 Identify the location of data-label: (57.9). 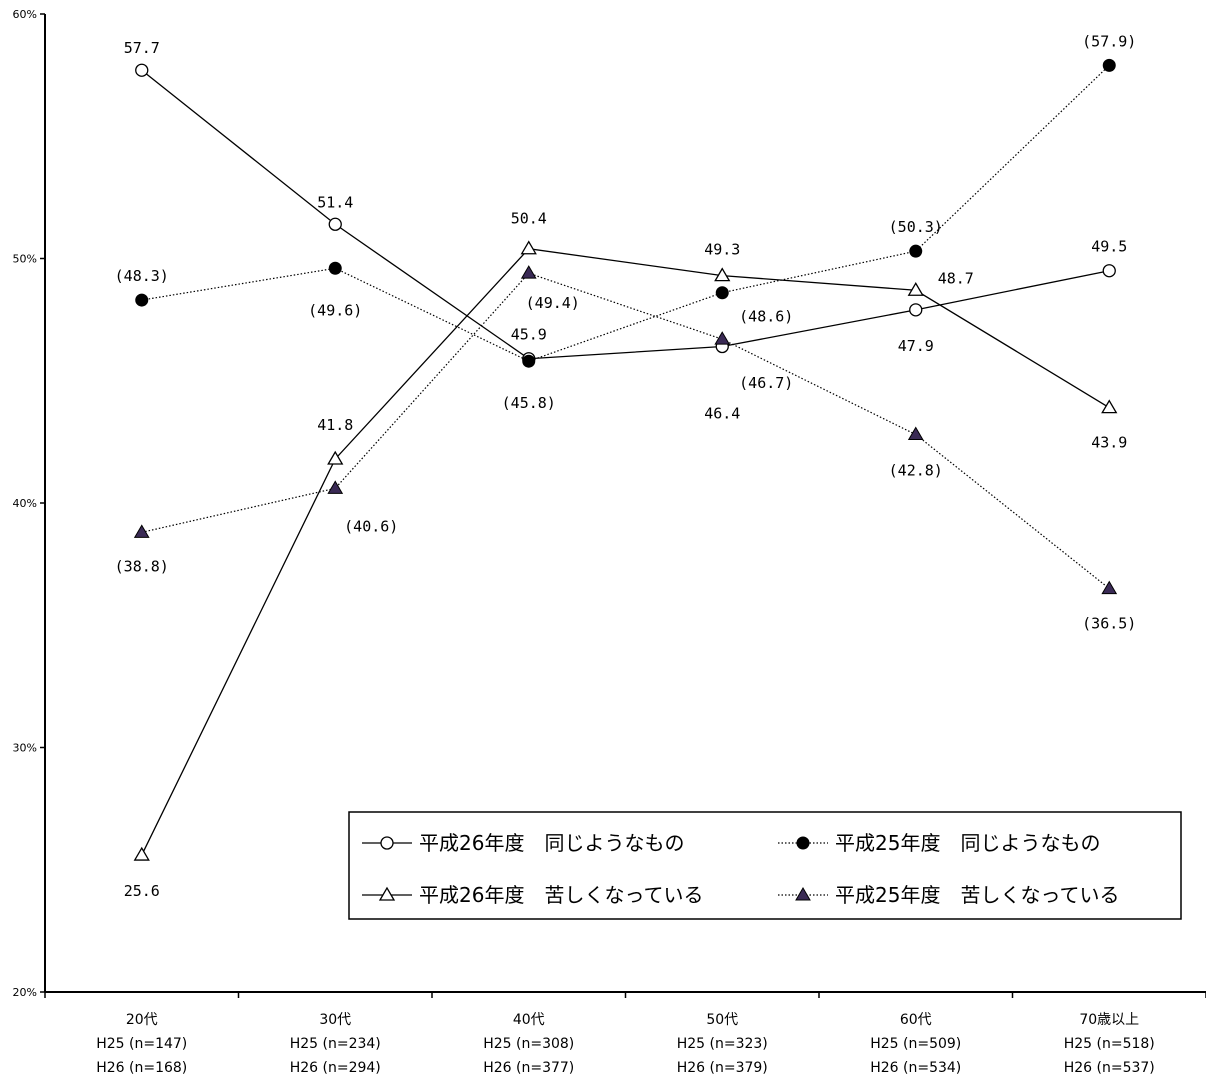
(1109, 41).